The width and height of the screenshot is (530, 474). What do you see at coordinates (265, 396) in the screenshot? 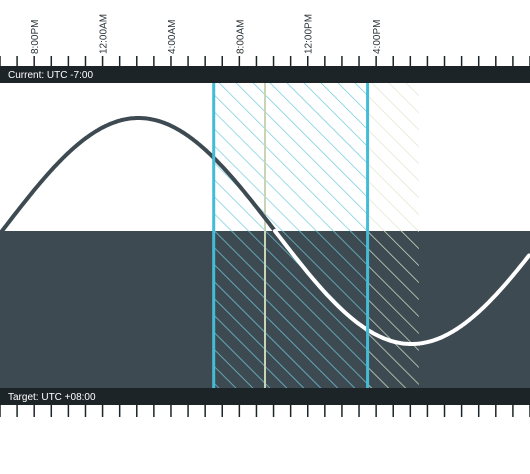
I see `target-zone-bar` at bounding box center [265, 396].